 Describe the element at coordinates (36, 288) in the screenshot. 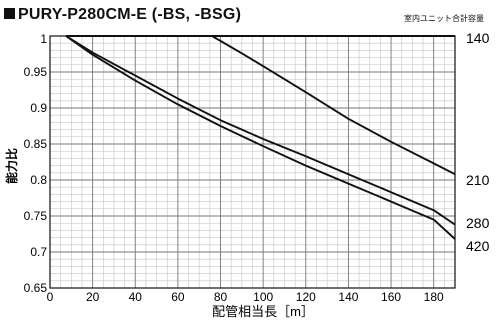

I see `y-tick-label: 0.65` at that location.